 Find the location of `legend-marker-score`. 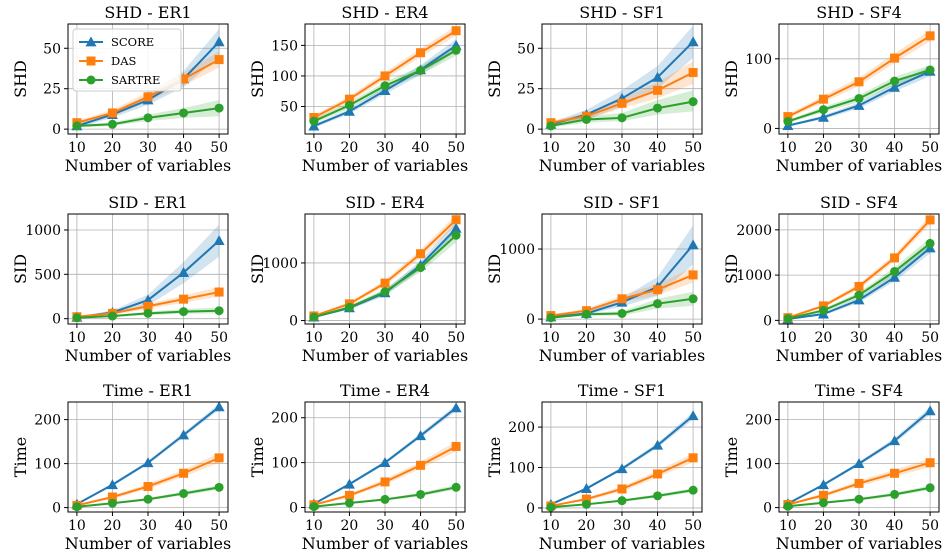

legend-marker-score is located at coordinates (91, 41).